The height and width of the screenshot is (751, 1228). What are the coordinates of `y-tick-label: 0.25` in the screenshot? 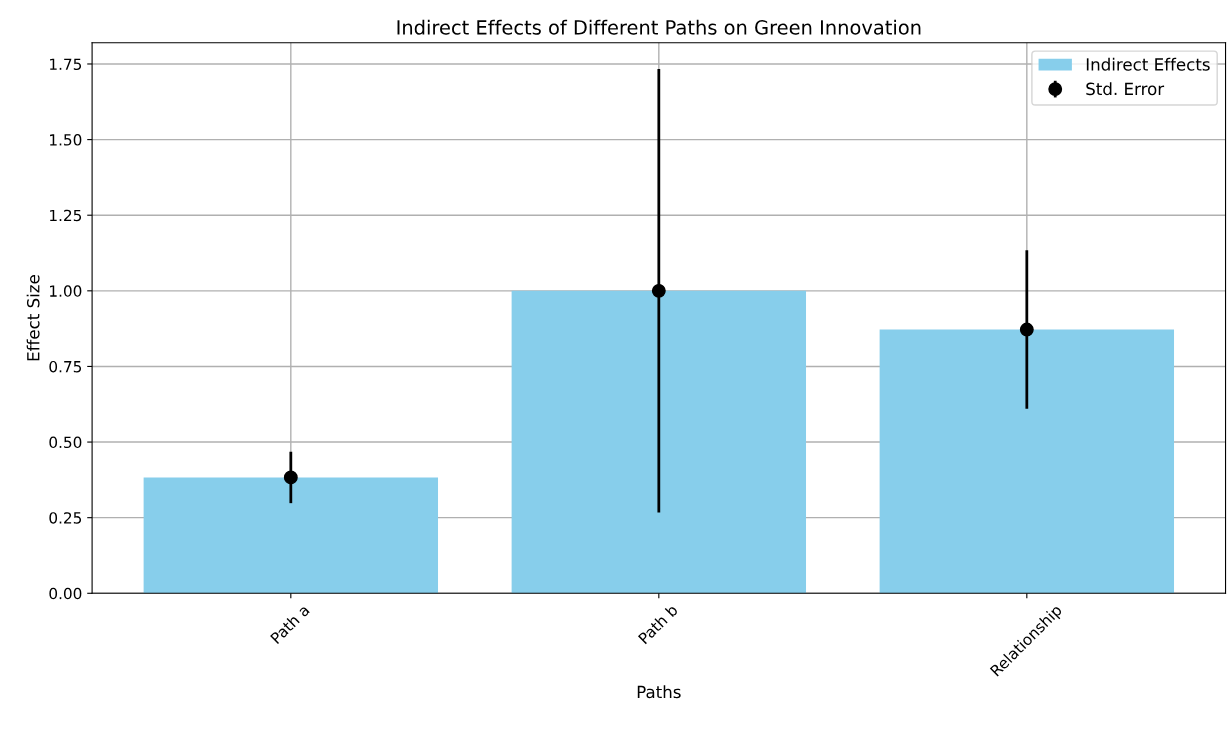 It's located at (65, 518).